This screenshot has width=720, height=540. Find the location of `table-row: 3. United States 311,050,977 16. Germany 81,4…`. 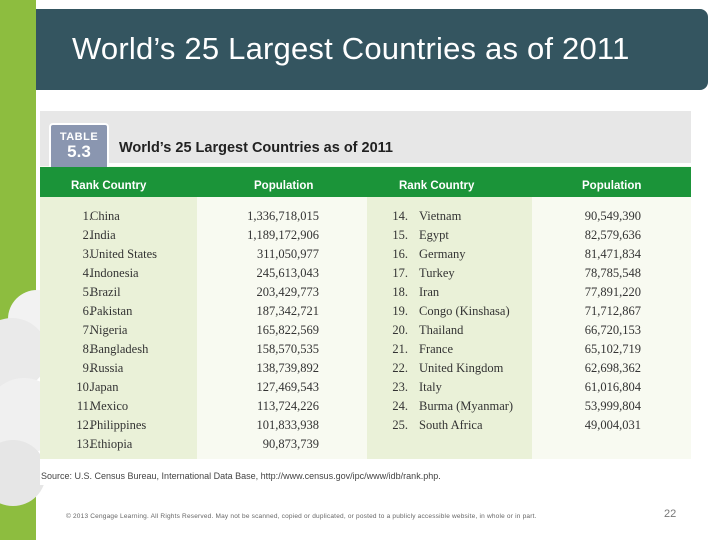

table-row: 3. United States 311,050,977 16. Germany 81,4… is located at coordinates (365, 256).